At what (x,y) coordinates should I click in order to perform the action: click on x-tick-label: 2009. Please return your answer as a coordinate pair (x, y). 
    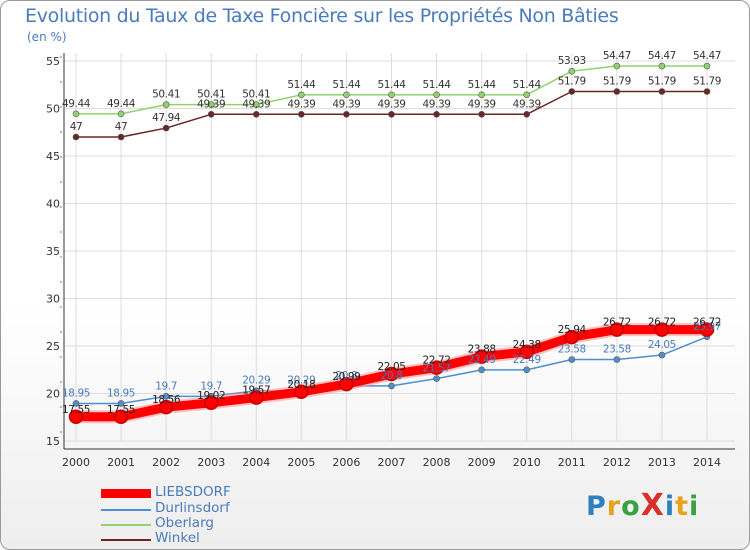
    Looking at the image, I should click on (482, 462).